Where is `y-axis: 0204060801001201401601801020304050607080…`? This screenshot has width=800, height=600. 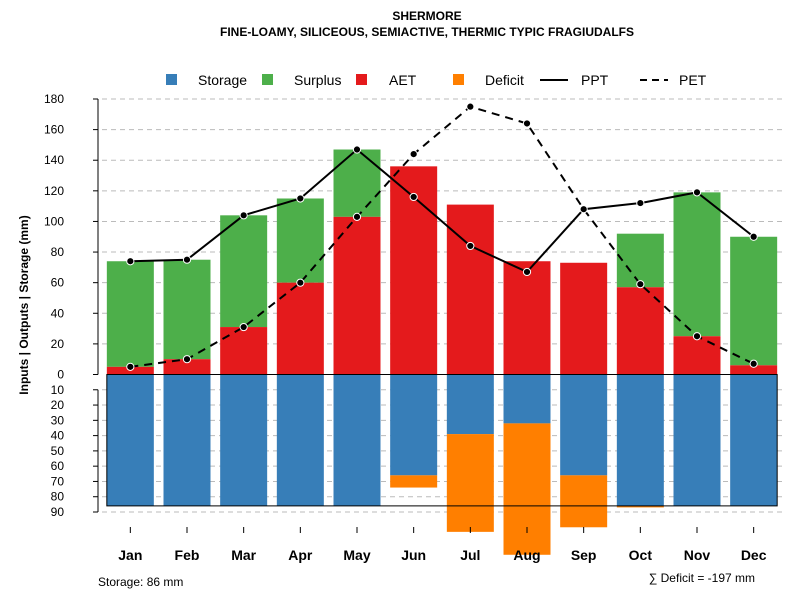
y-axis: 0204060801001201401601801020304050607080… is located at coordinates (71, 305).